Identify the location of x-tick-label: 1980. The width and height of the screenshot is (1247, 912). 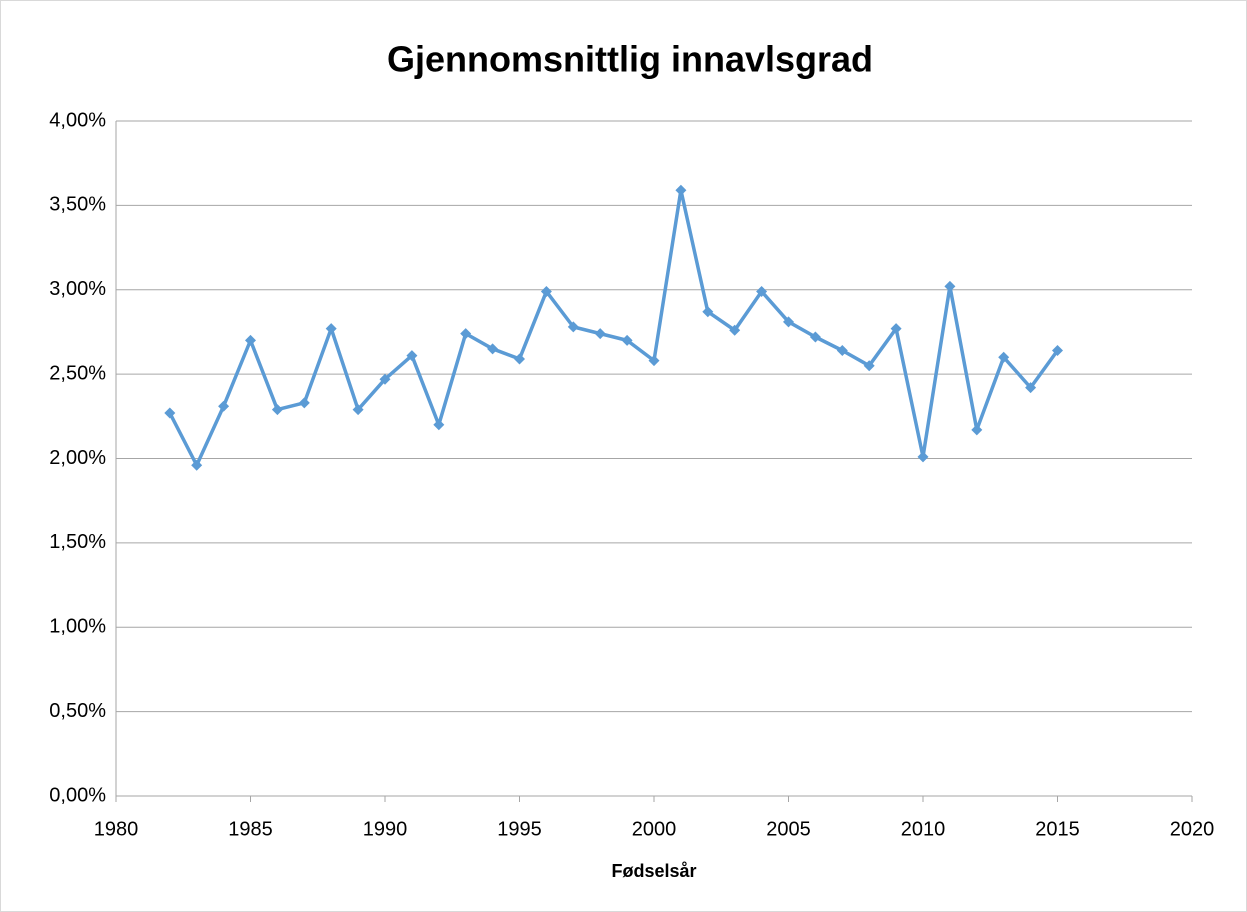
(116, 829).